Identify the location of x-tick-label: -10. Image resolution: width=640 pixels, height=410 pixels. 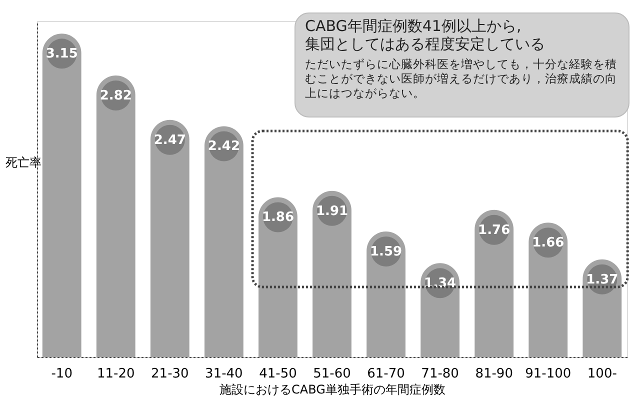
(61, 374).